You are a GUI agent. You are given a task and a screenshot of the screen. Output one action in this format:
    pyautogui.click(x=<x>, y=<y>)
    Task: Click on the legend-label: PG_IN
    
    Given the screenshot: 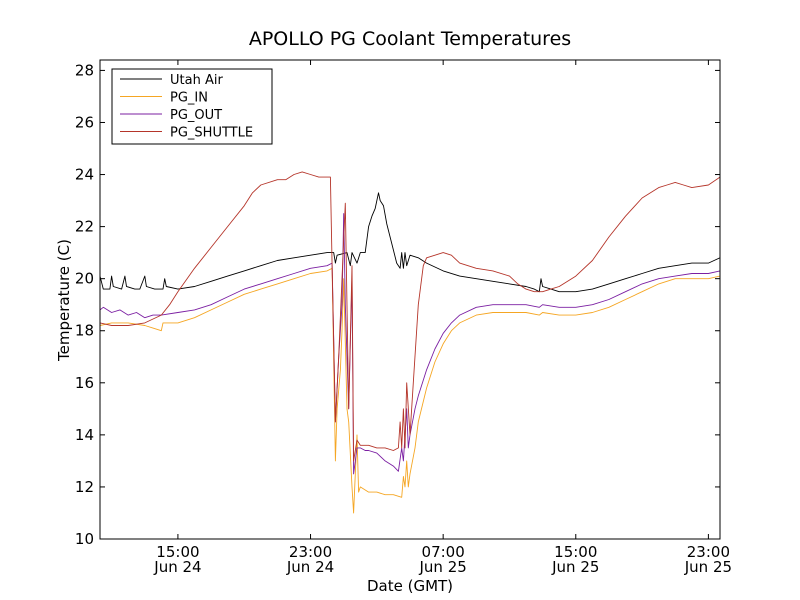 What is the action you would take?
    pyautogui.click(x=189, y=98)
    